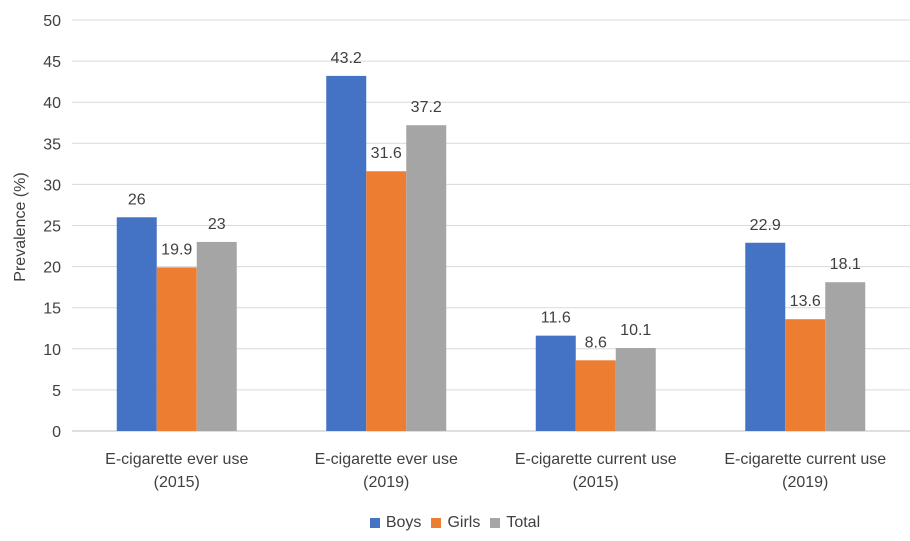 The image size is (910, 541). I want to click on y-tick-label: 0, so click(56, 432).